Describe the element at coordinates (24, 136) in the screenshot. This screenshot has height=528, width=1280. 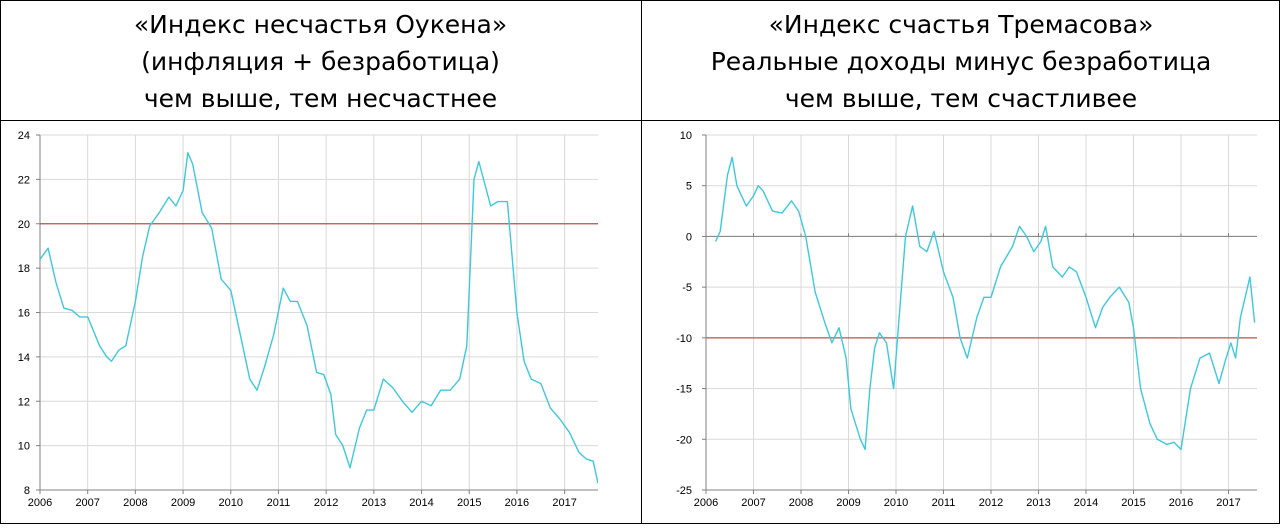
I see `y-tick-label: 24` at that location.